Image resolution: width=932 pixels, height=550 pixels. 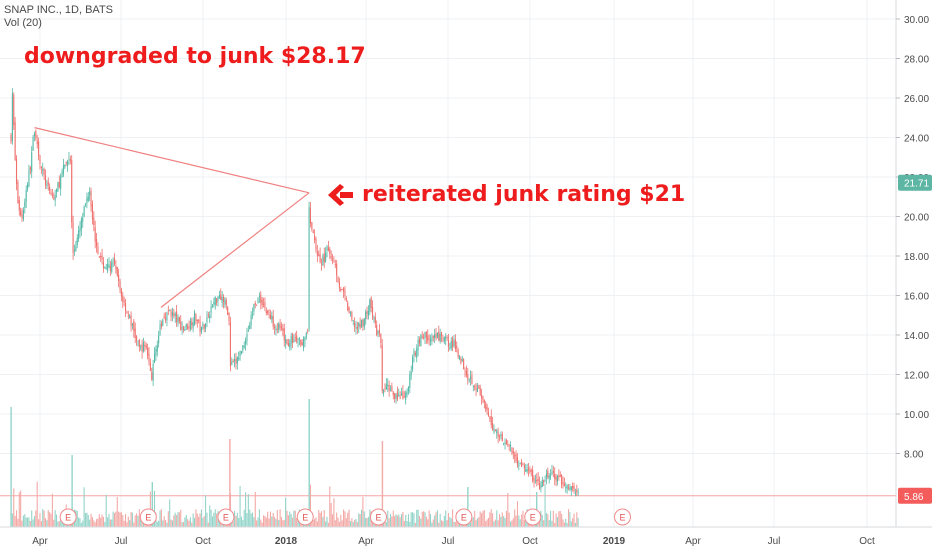 I want to click on symbol-title: SNAP INC., 1D, BATS, so click(x=59, y=10).